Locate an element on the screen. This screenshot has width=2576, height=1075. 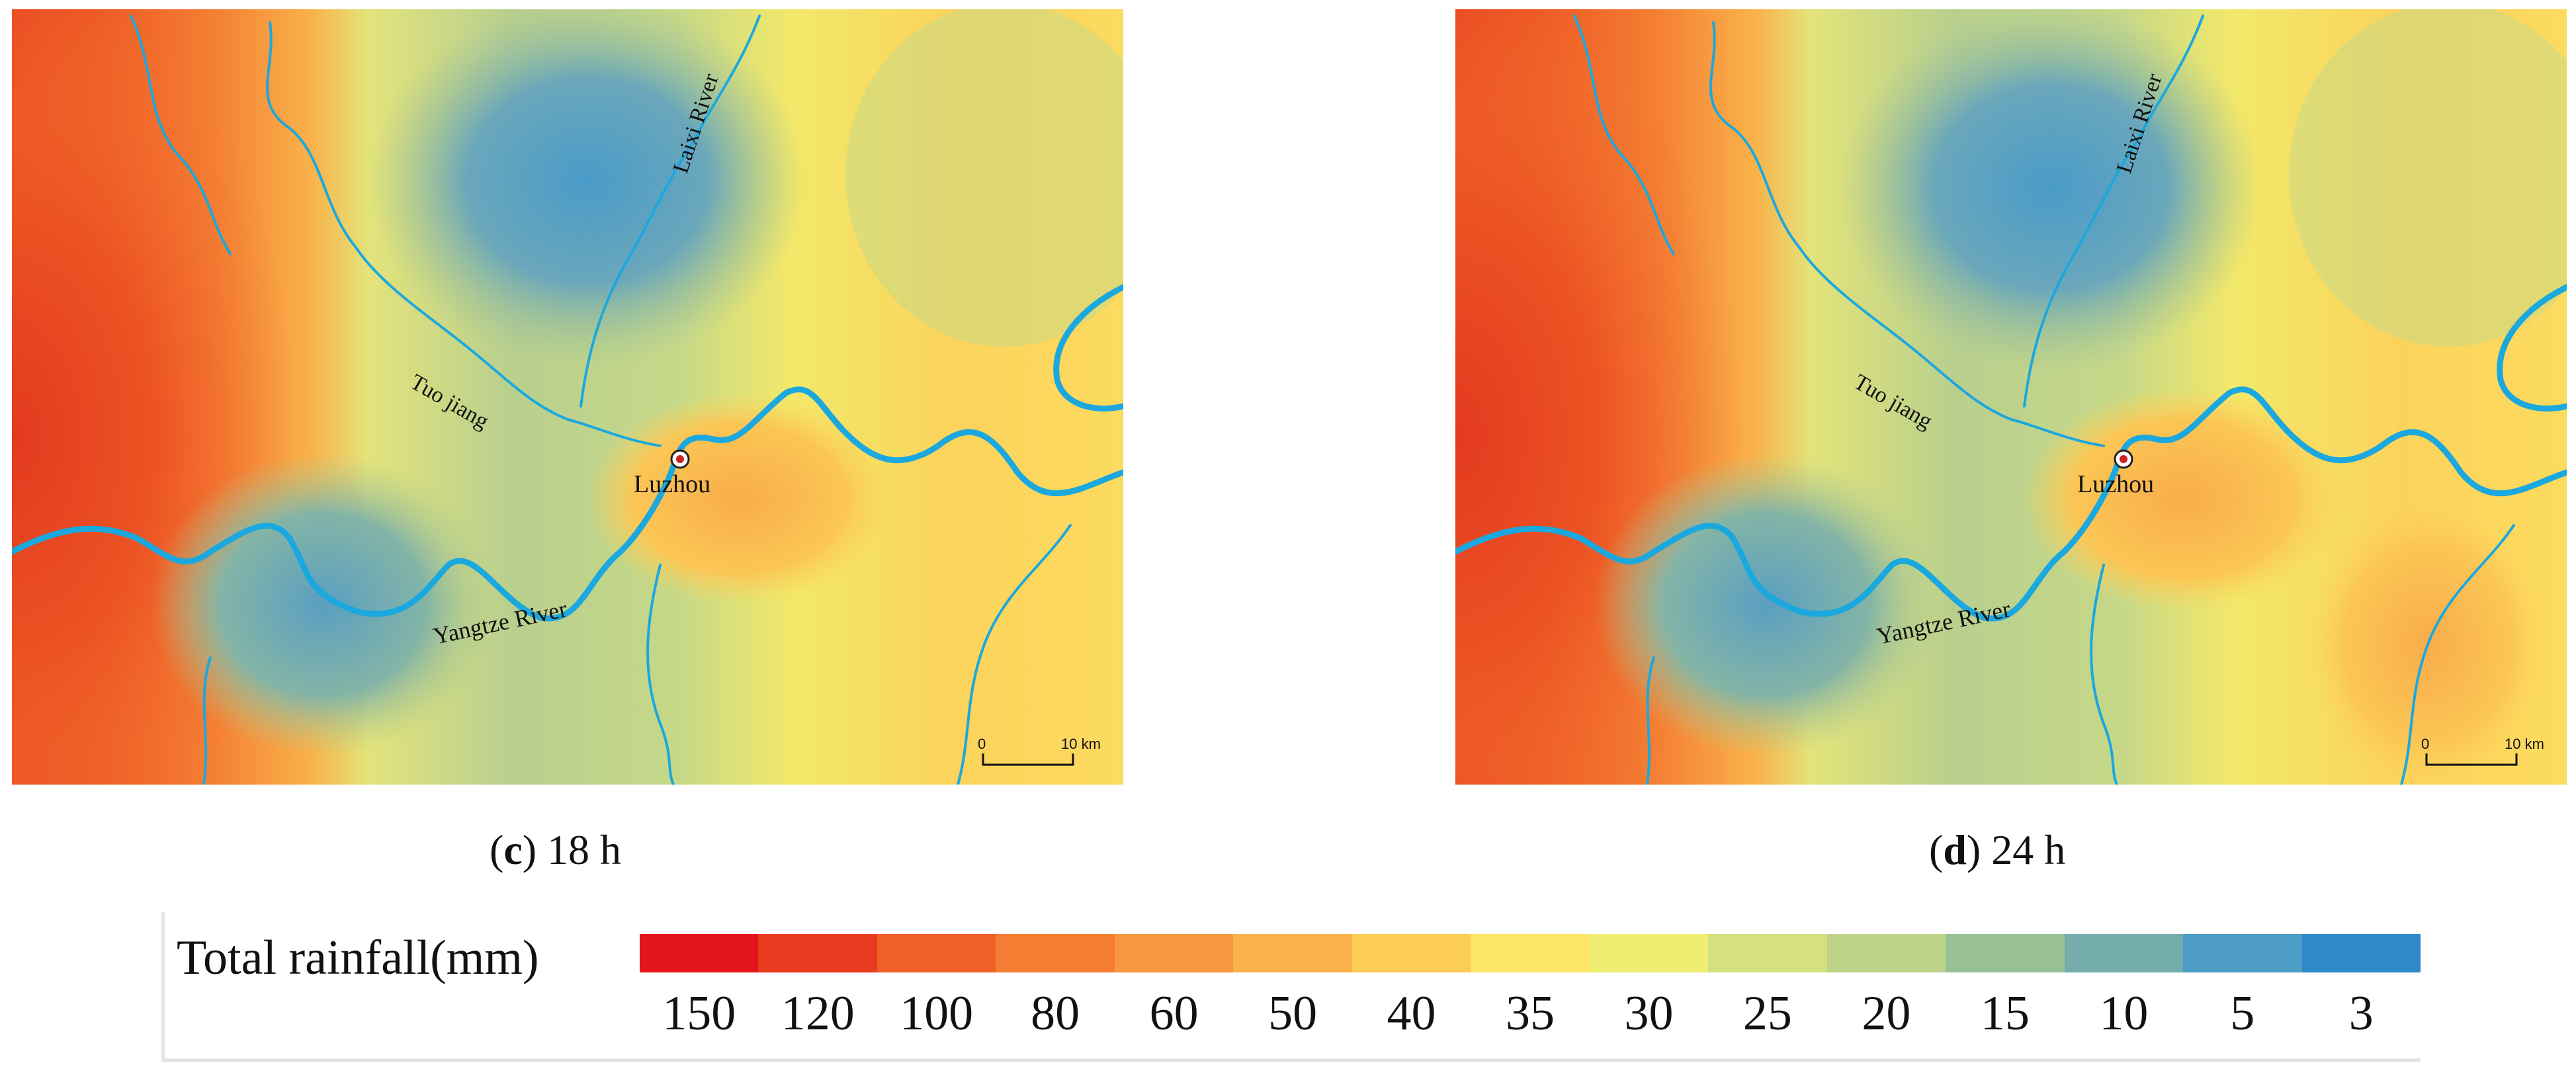
legend-tick-label: 3 is located at coordinates (2361, 1013).